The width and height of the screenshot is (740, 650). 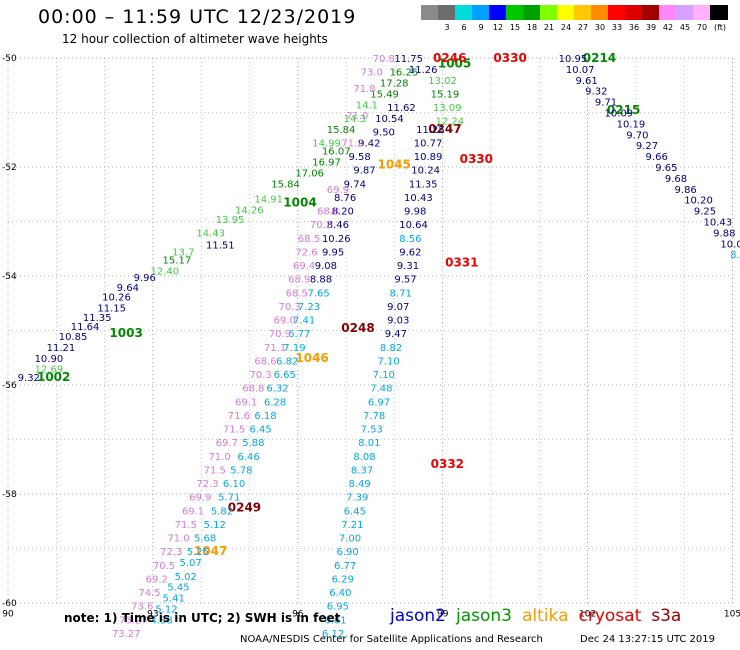 What do you see at coordinates (587, 615) in the screenshot?
I see `x-tick-label: 102` at bounding box center [587, 615].